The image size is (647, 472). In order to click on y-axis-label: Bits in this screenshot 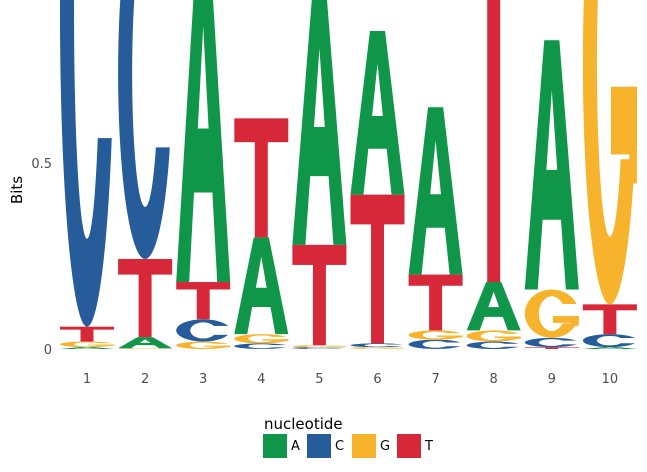, I will do `click(17, 190)`.